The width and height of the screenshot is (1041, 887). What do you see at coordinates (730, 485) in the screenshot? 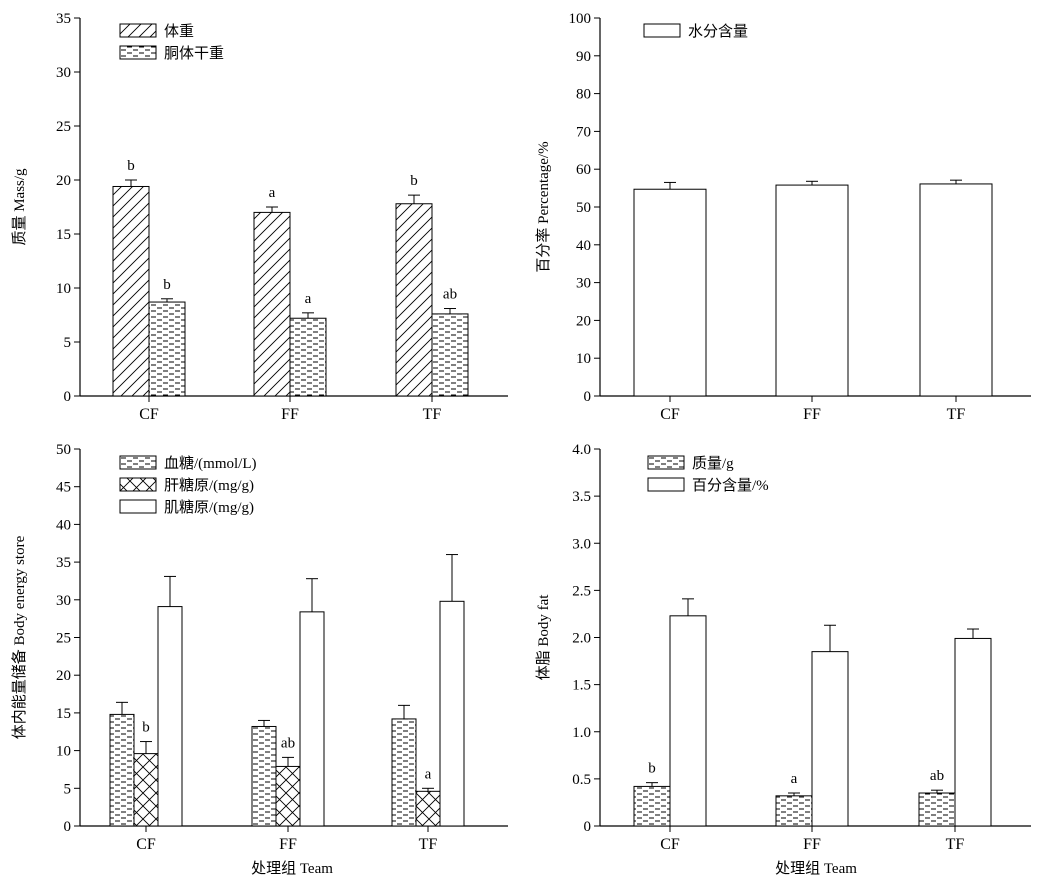
I see `legend-label: 百分含量/%` at bounding box center [730, 485].